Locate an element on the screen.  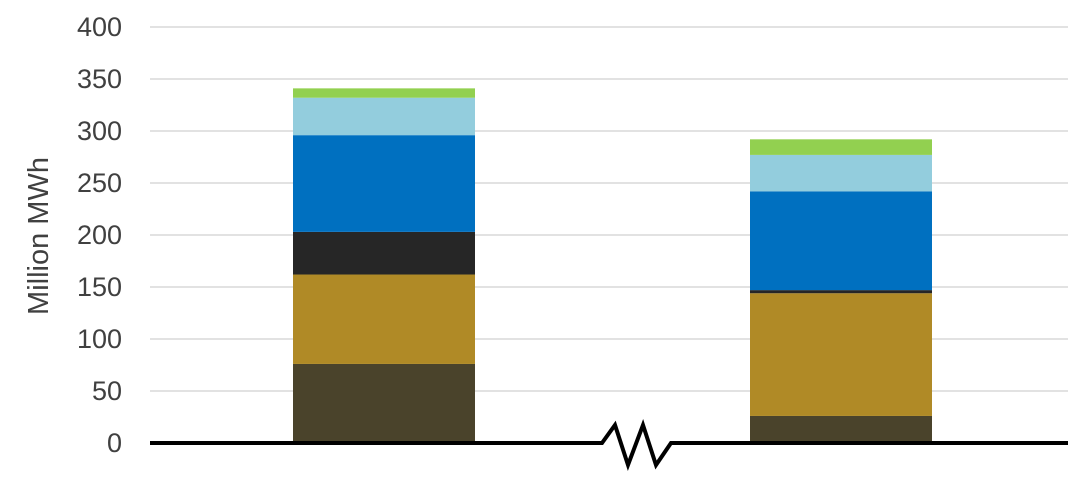
y-tick-label: 400 is located at coordinates (99, 27).